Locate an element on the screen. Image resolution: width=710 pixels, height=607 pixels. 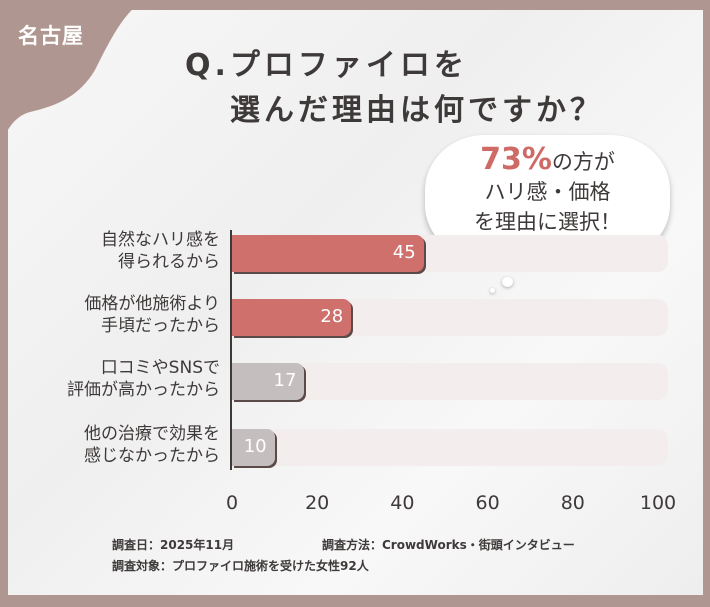
x-tick-label: 40 is located at coordinates (402, 503).